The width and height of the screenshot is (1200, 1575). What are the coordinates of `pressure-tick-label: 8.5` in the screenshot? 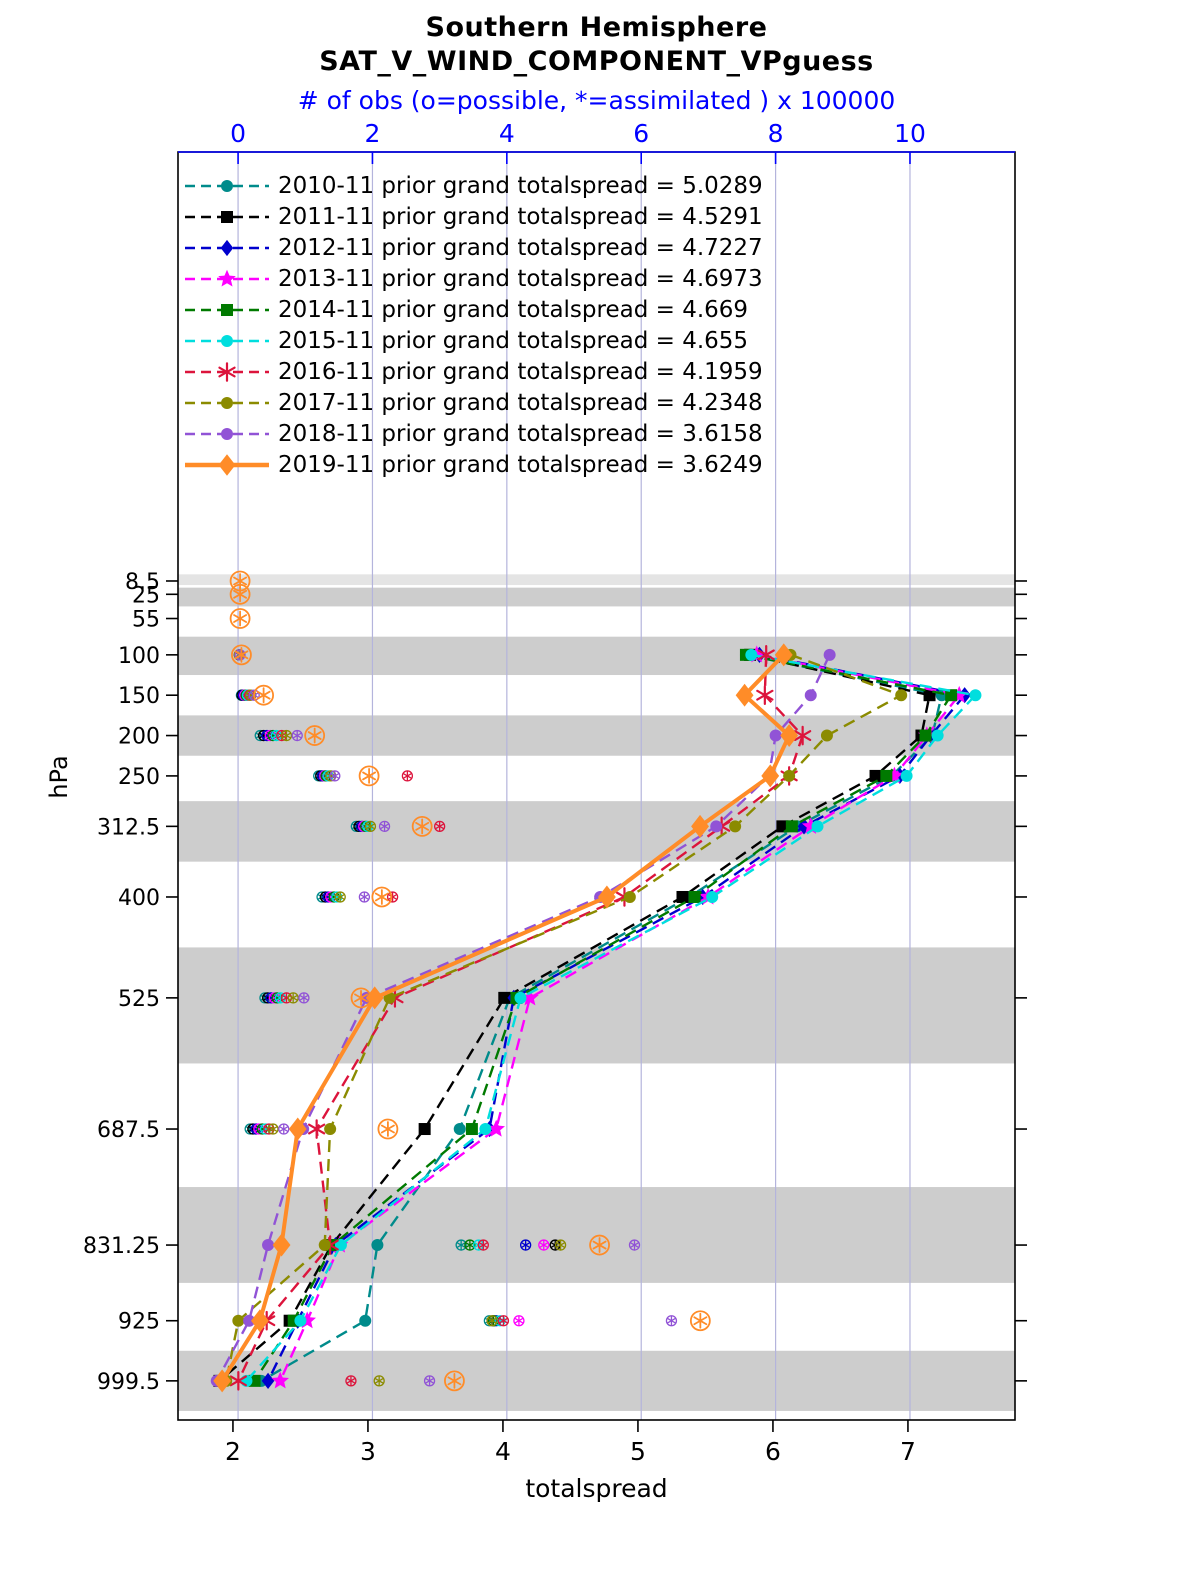 It's located at (142, 582).